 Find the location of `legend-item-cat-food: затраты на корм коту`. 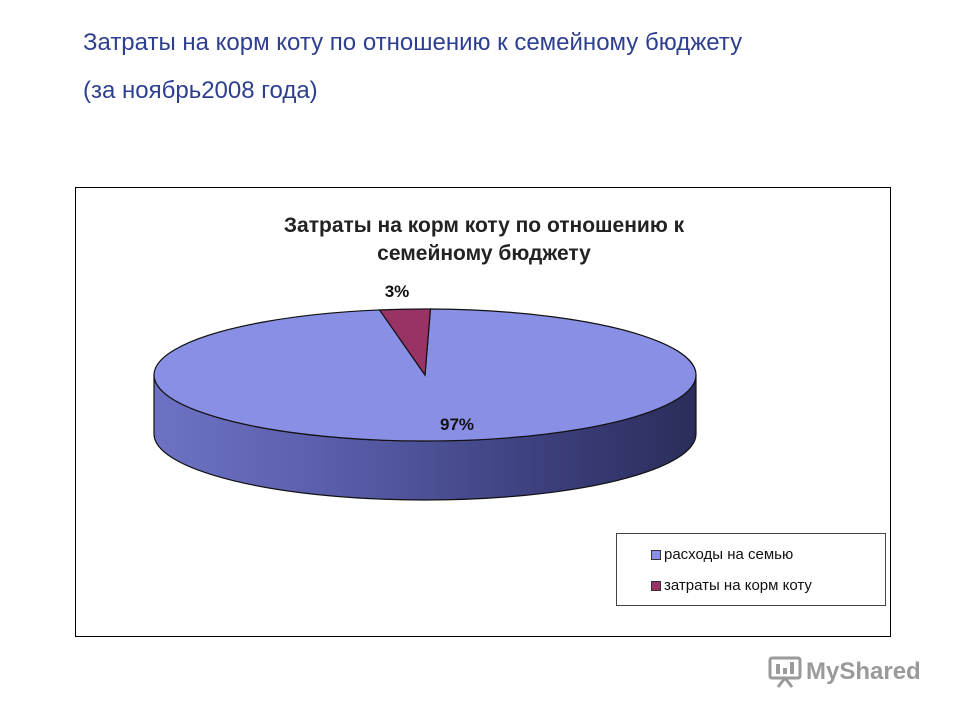

legend-item-cat-food: затраты на корм коту is located at coordinates (731, 585).